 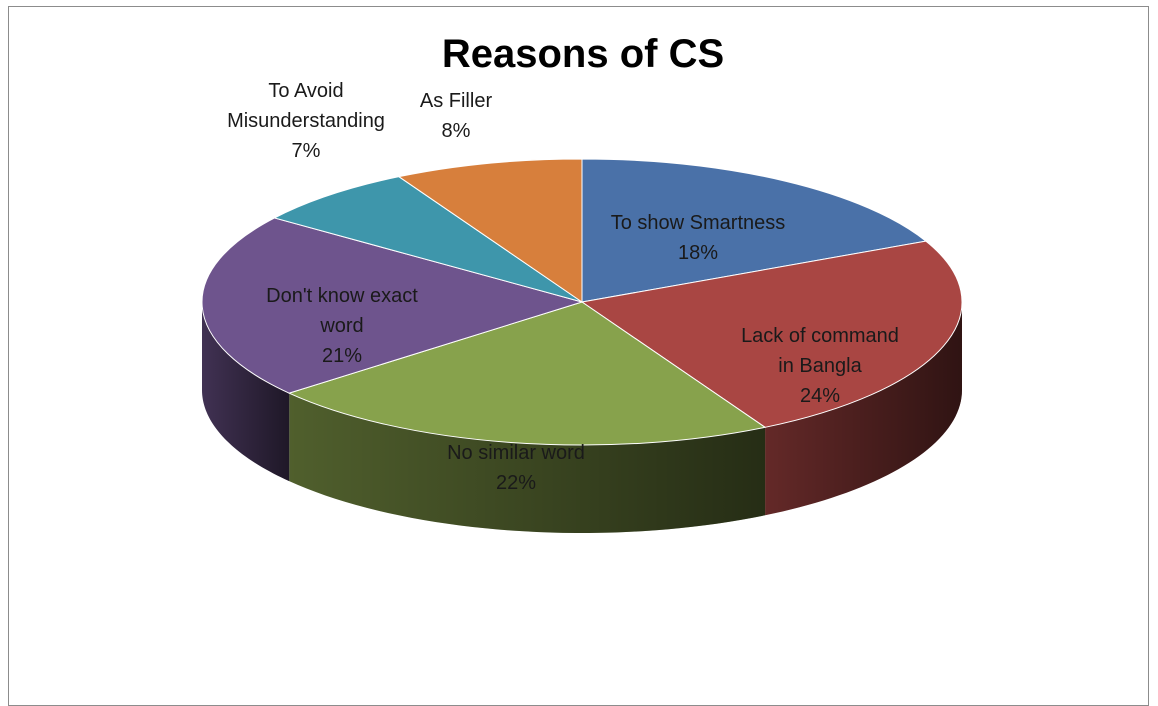 I want to click on slice-label-1: Lack of command in Bangla 24%, so click(x=820, y=366).